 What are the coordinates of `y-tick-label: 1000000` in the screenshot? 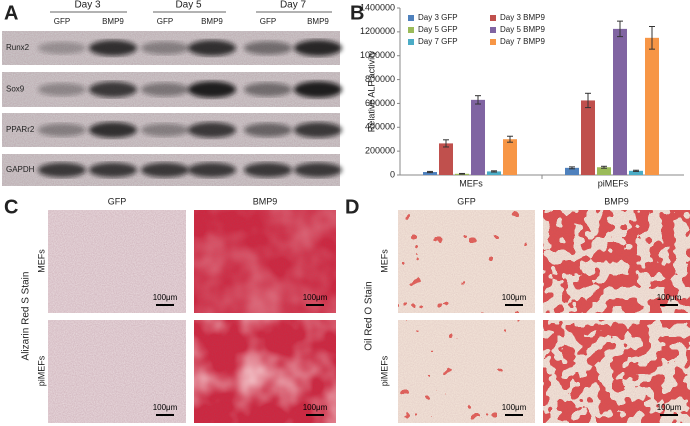 It's located at (377, 55).